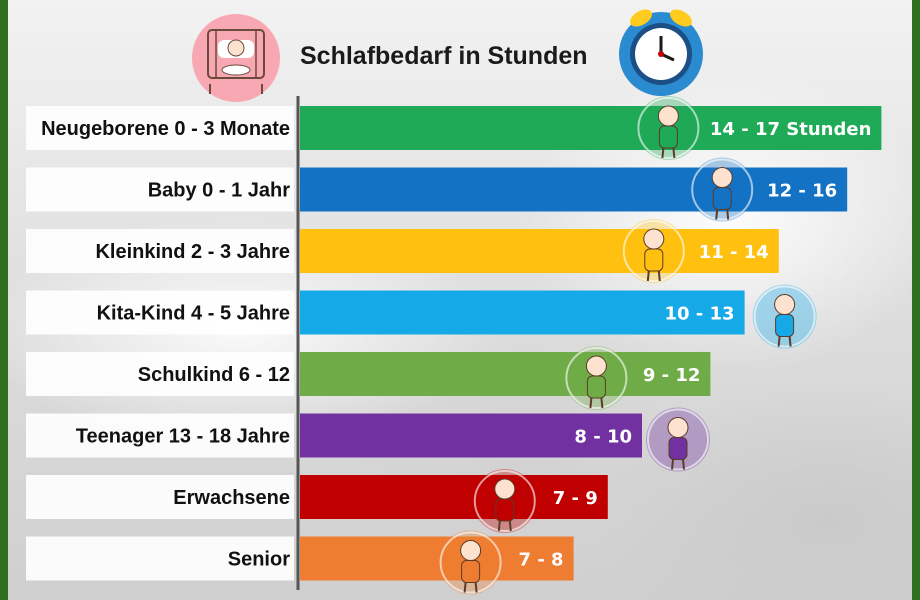  What do you see at coordinates (722, 189) in the screenshot?
I see `baby-with-pacifier-icon` at bounding box center [722, 189].